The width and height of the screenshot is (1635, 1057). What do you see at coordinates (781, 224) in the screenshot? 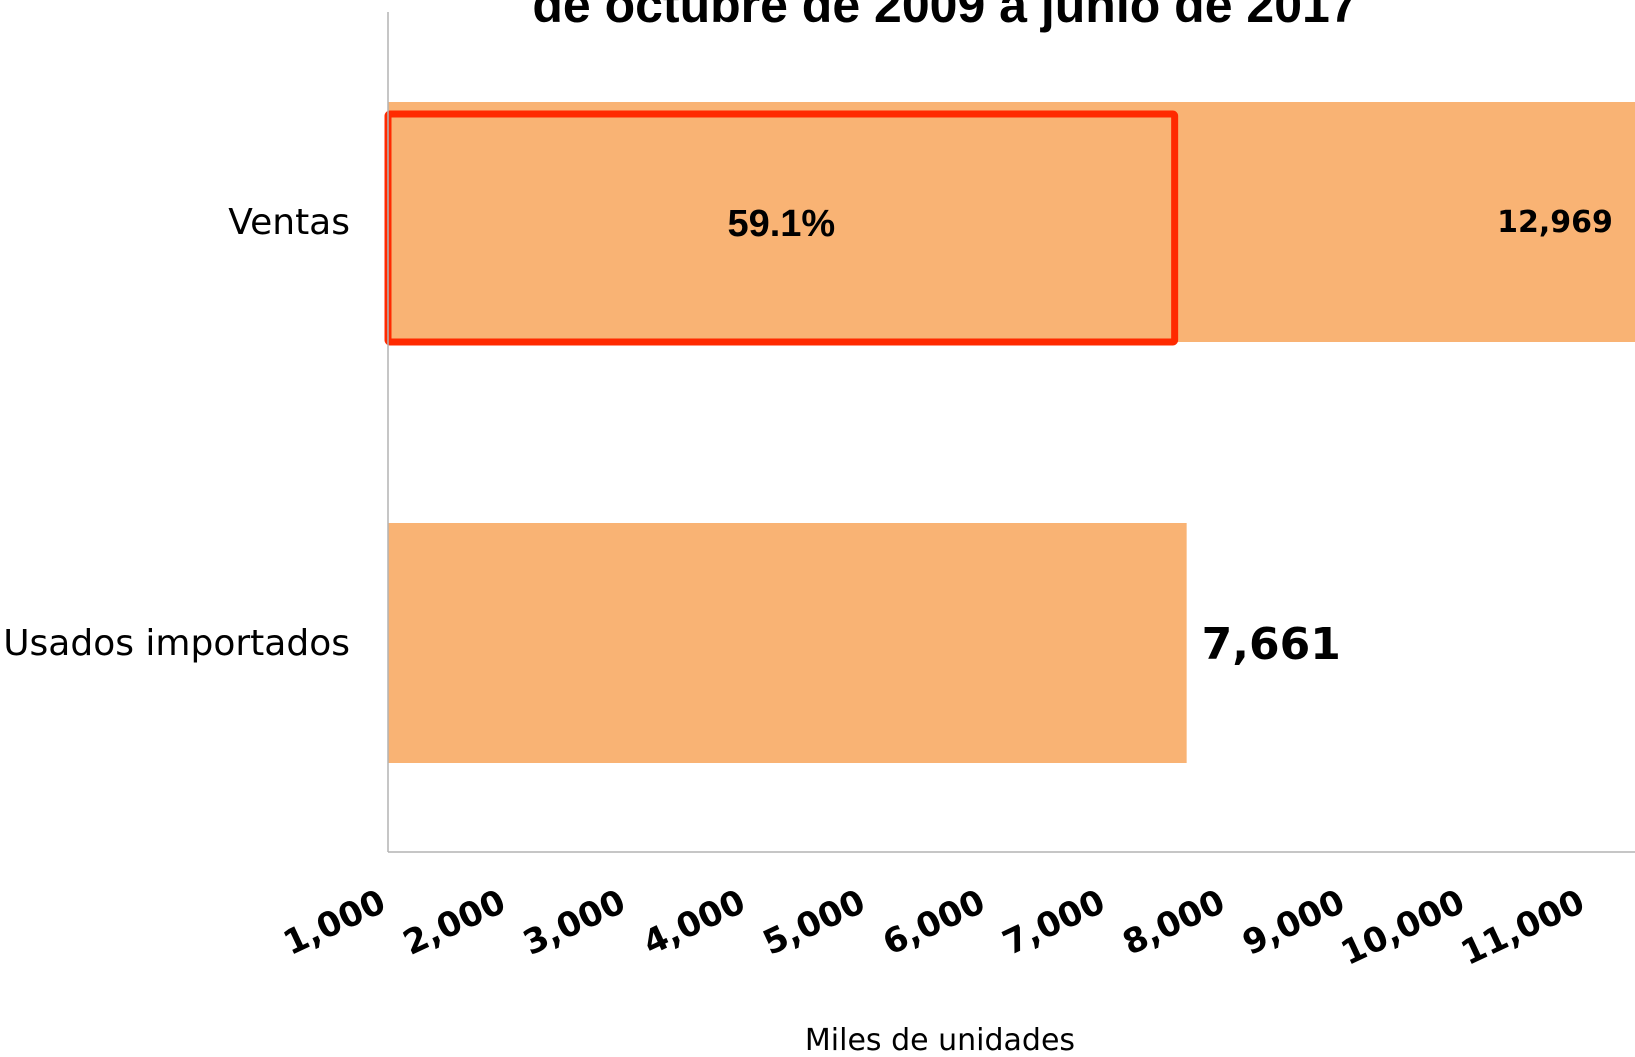
I see `share-percent-label: 59.1%` at bounding box center [781, 224].